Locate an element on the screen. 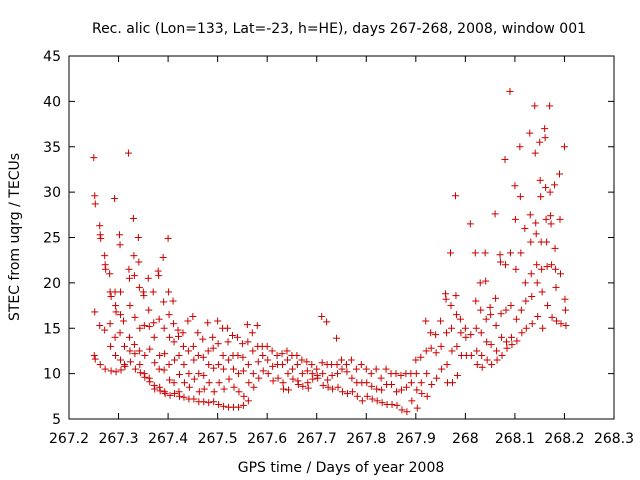  x-tick-label: 267.6 is located at coordinates (267, 439).